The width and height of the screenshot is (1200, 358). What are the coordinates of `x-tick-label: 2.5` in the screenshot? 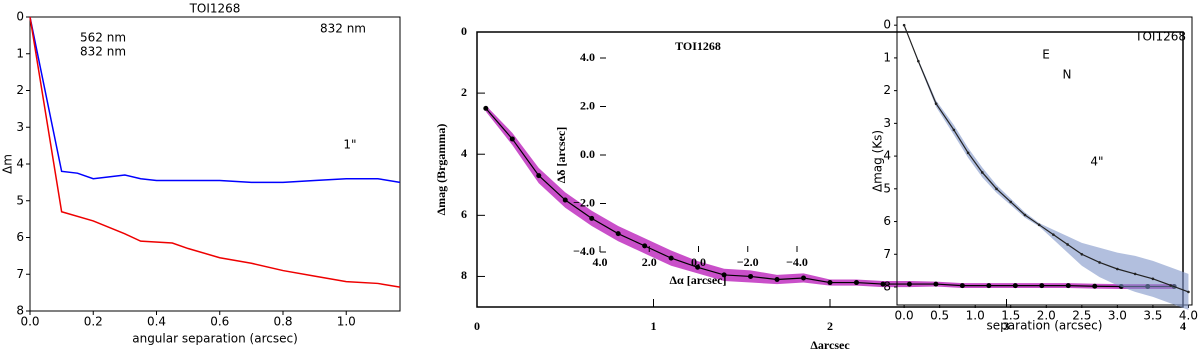 It's located at (1081, 316).